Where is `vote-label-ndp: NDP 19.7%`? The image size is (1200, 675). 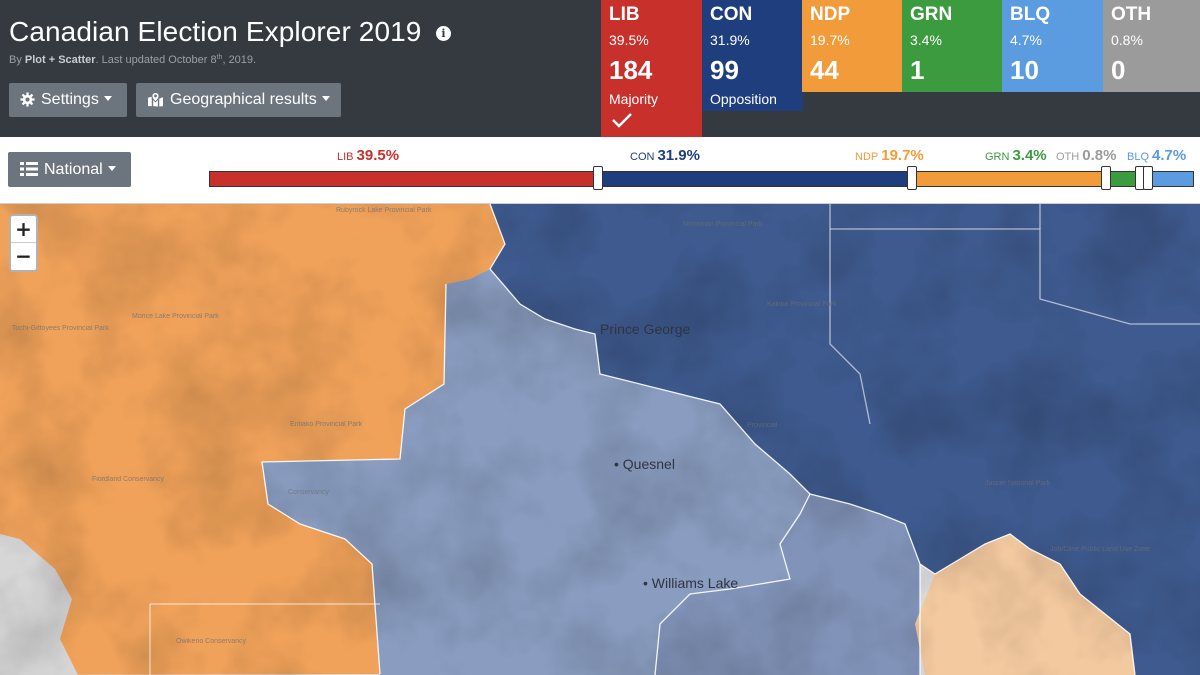
vote-label-ndp: NDP 19.7% is located at coordinates (889, 155).